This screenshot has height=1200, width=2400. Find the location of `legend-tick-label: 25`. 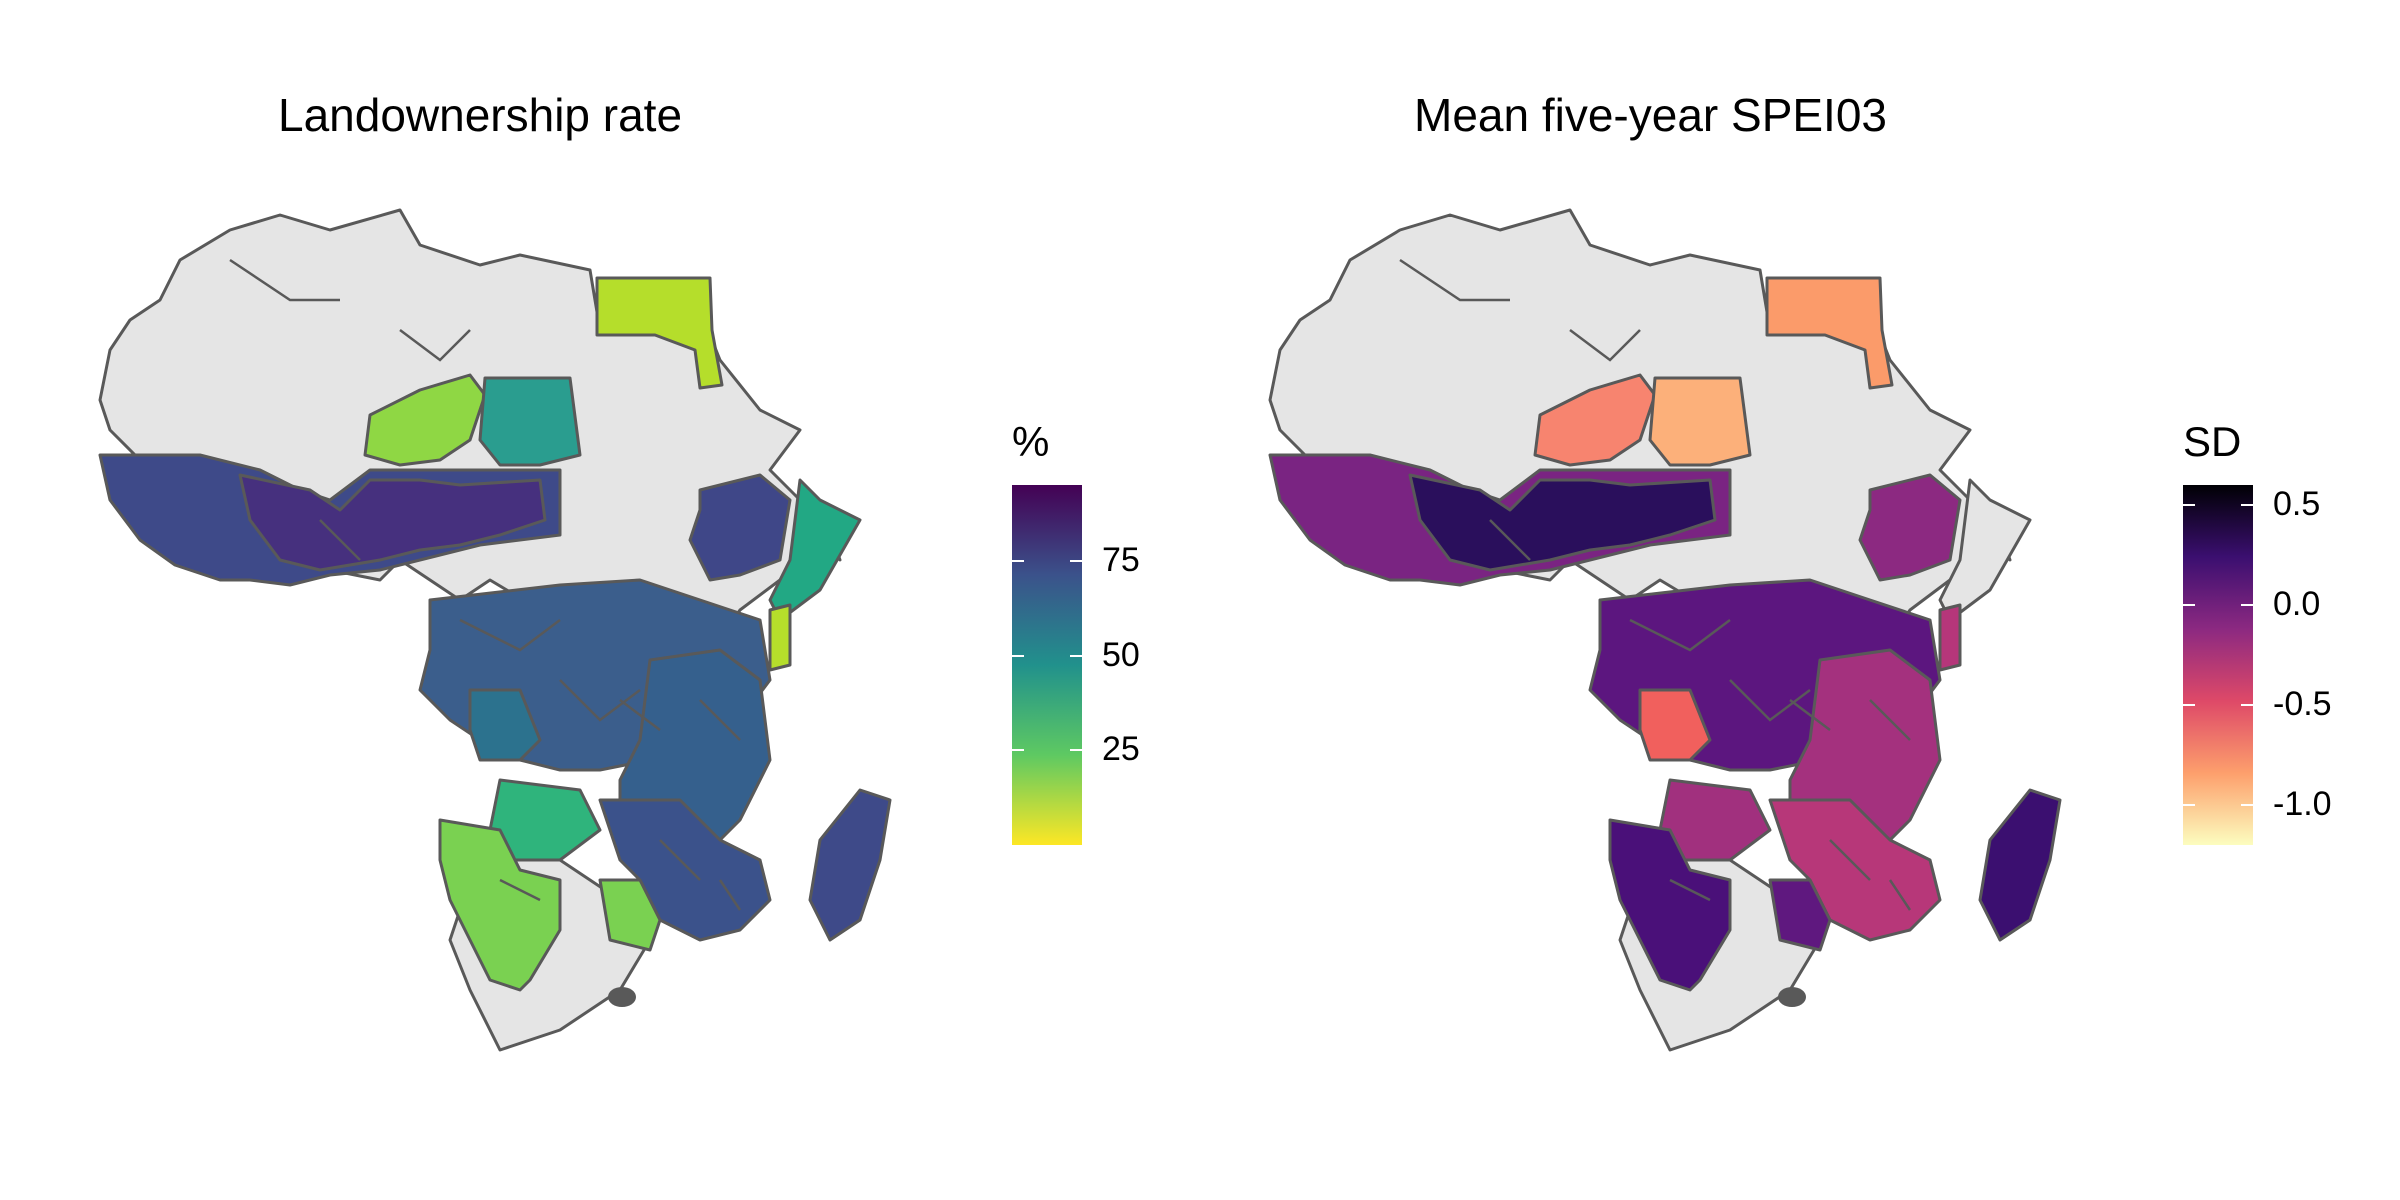

legend-tick-label: 25 is located at coordinates (1121, 749).